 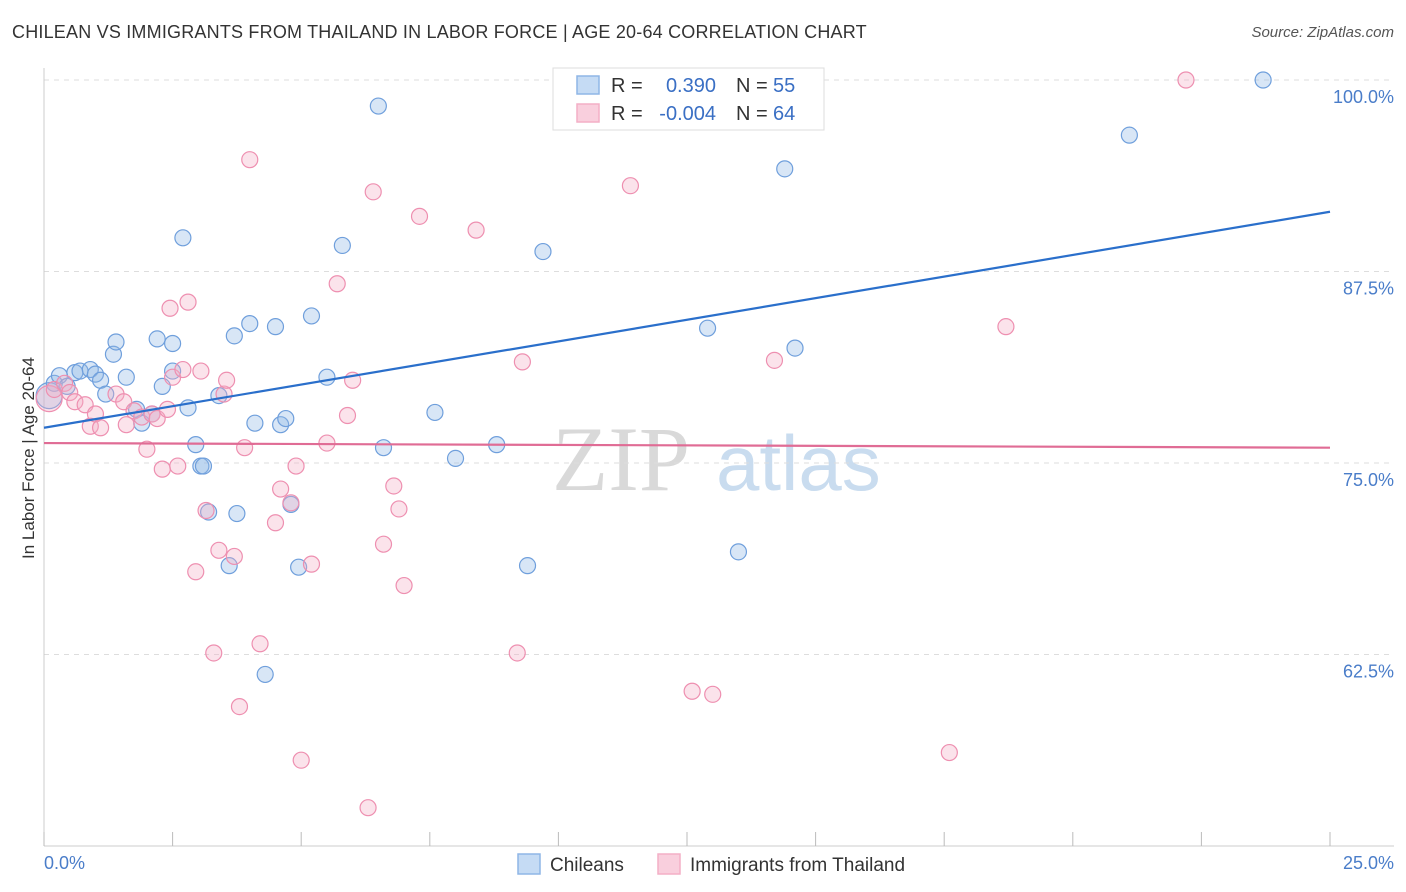 I want to click on y-tick-label-1: 75.0%, so click(x=1368, y=480).